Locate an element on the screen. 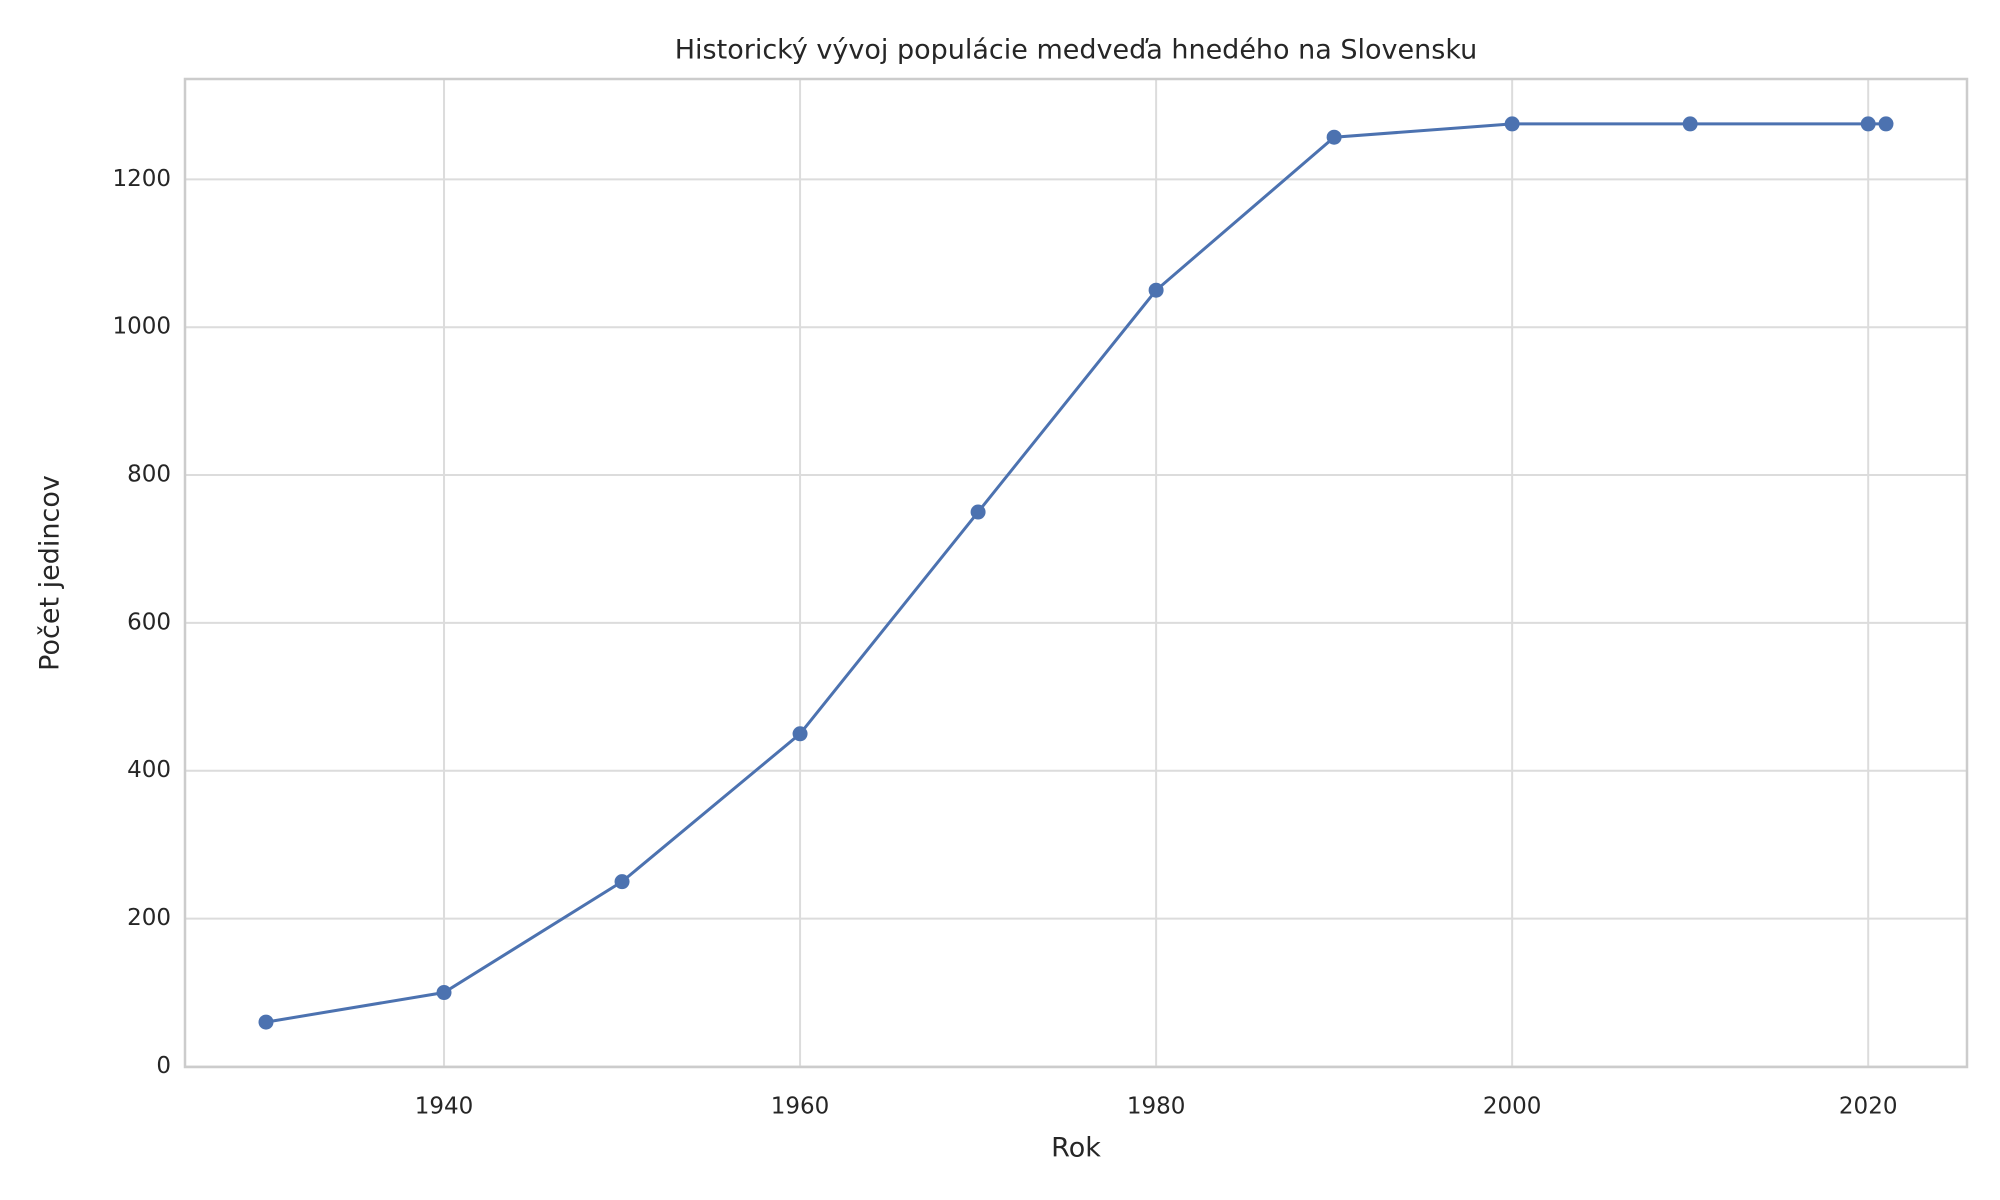 Image resolution: width=2000 pixels, height=1200 pixels. y-tick-label: 0 is located at coordinates (163, 1066).